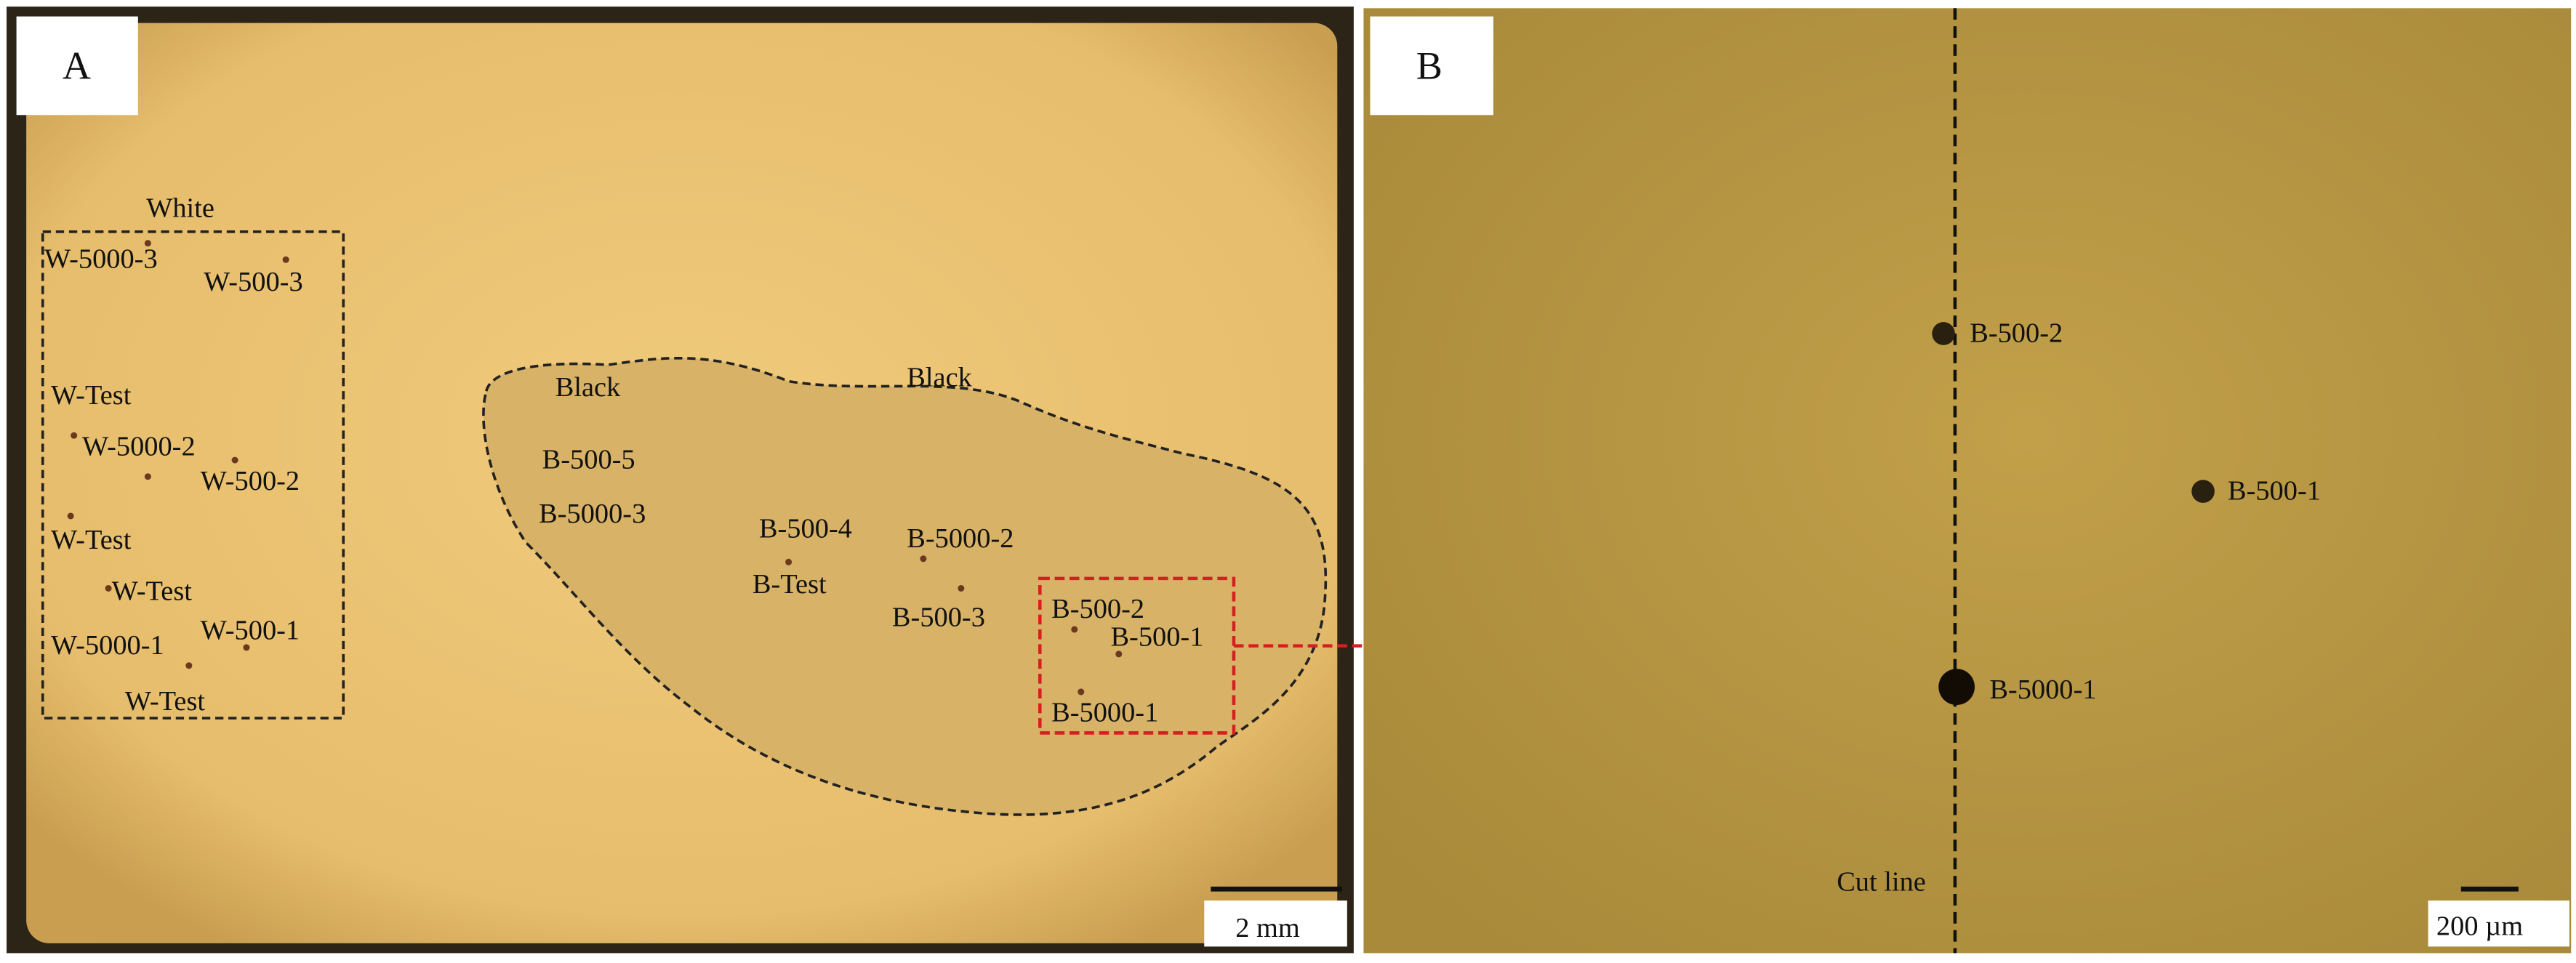 This screenshot has width=2576, height=963. I want to click on spot-label: W-5000-2, so click(139, 446).